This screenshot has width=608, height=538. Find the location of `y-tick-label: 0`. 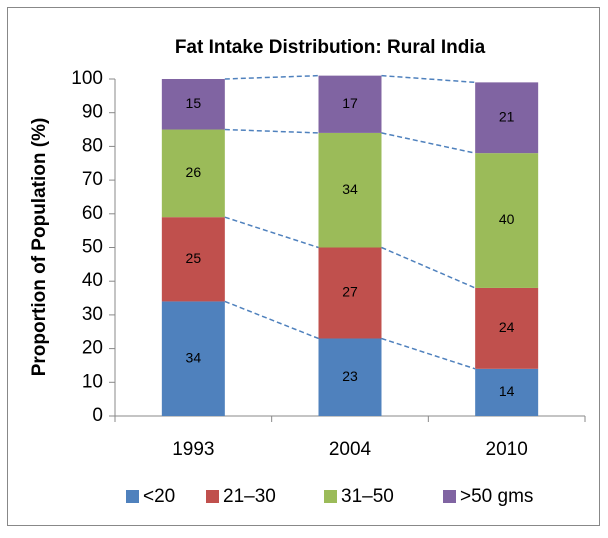

y-tick-label: 0 is located at coordinates (97, 415).